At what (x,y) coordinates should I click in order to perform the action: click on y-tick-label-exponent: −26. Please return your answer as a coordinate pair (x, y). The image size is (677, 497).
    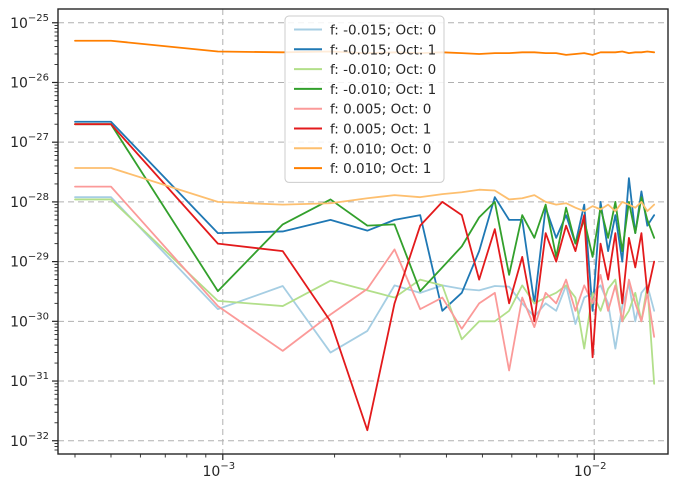
    Looking at the image, I should click on (38, 77).